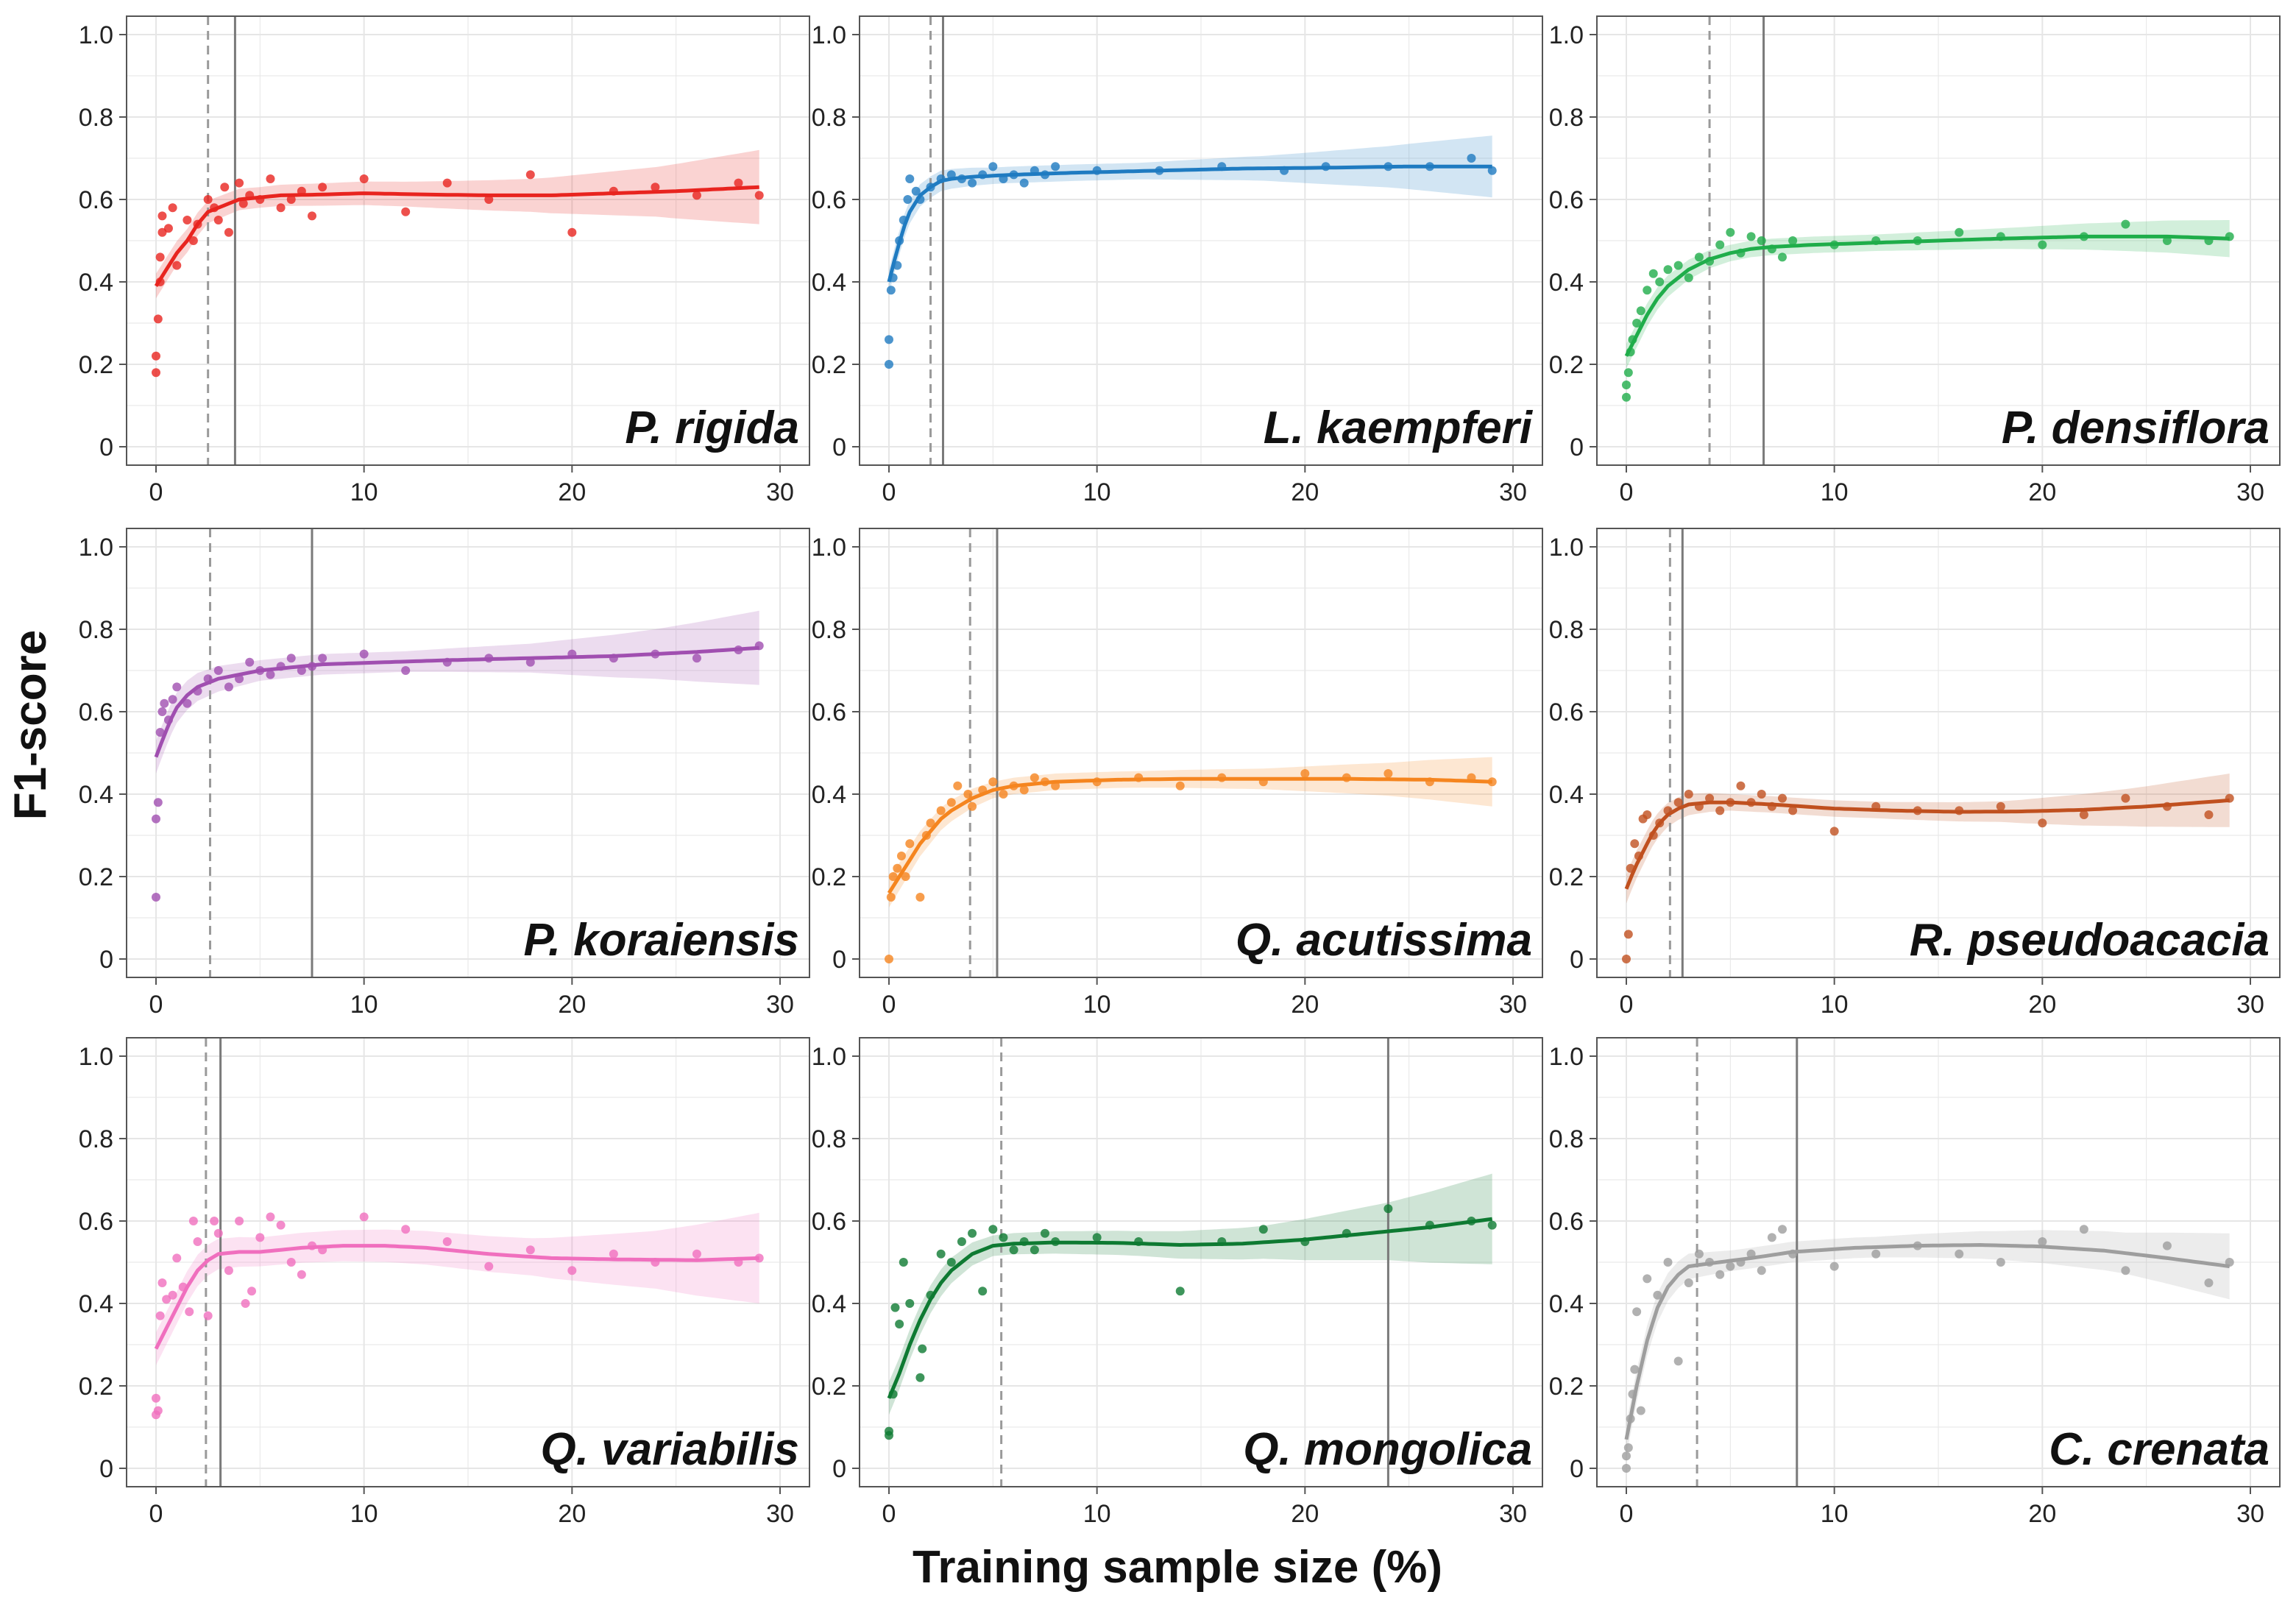 Image resolution: width=2296 pixels, height=1603 pixels. Describe the element at coordinates (1384, 940) in the screenshot. I see `species-label: Q. acutissima` at that location.